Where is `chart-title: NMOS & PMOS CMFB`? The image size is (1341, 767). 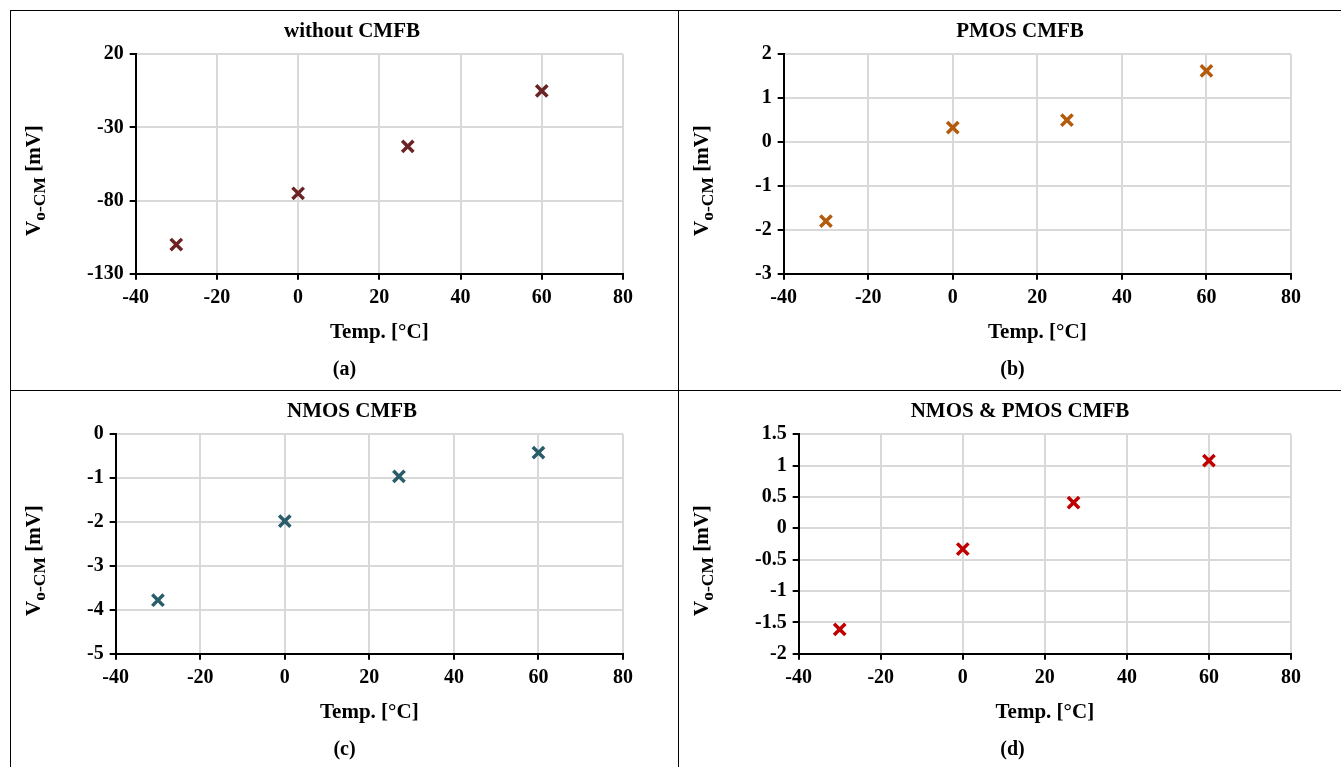 chart-title: NMOS & PMOS CMFB is located at coordinates (1020, 410).